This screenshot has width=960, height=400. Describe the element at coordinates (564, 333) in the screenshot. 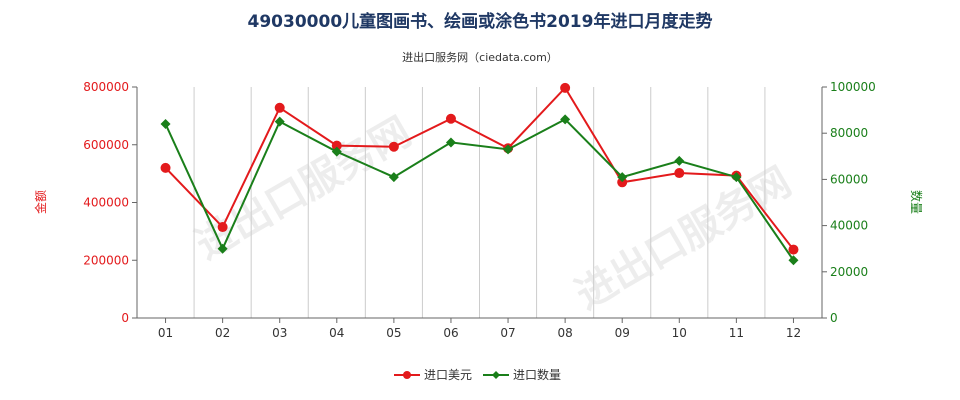

I see `x-tick-label: 08` at that location.